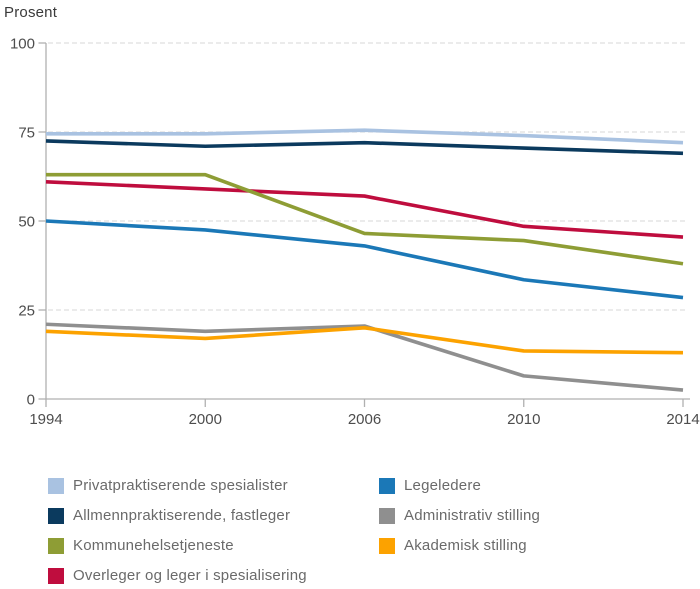  What do you see at coordinates (205, 419) in the screenshot?
I see `x-tick-label: 2000` at bounding box center [205, 419].